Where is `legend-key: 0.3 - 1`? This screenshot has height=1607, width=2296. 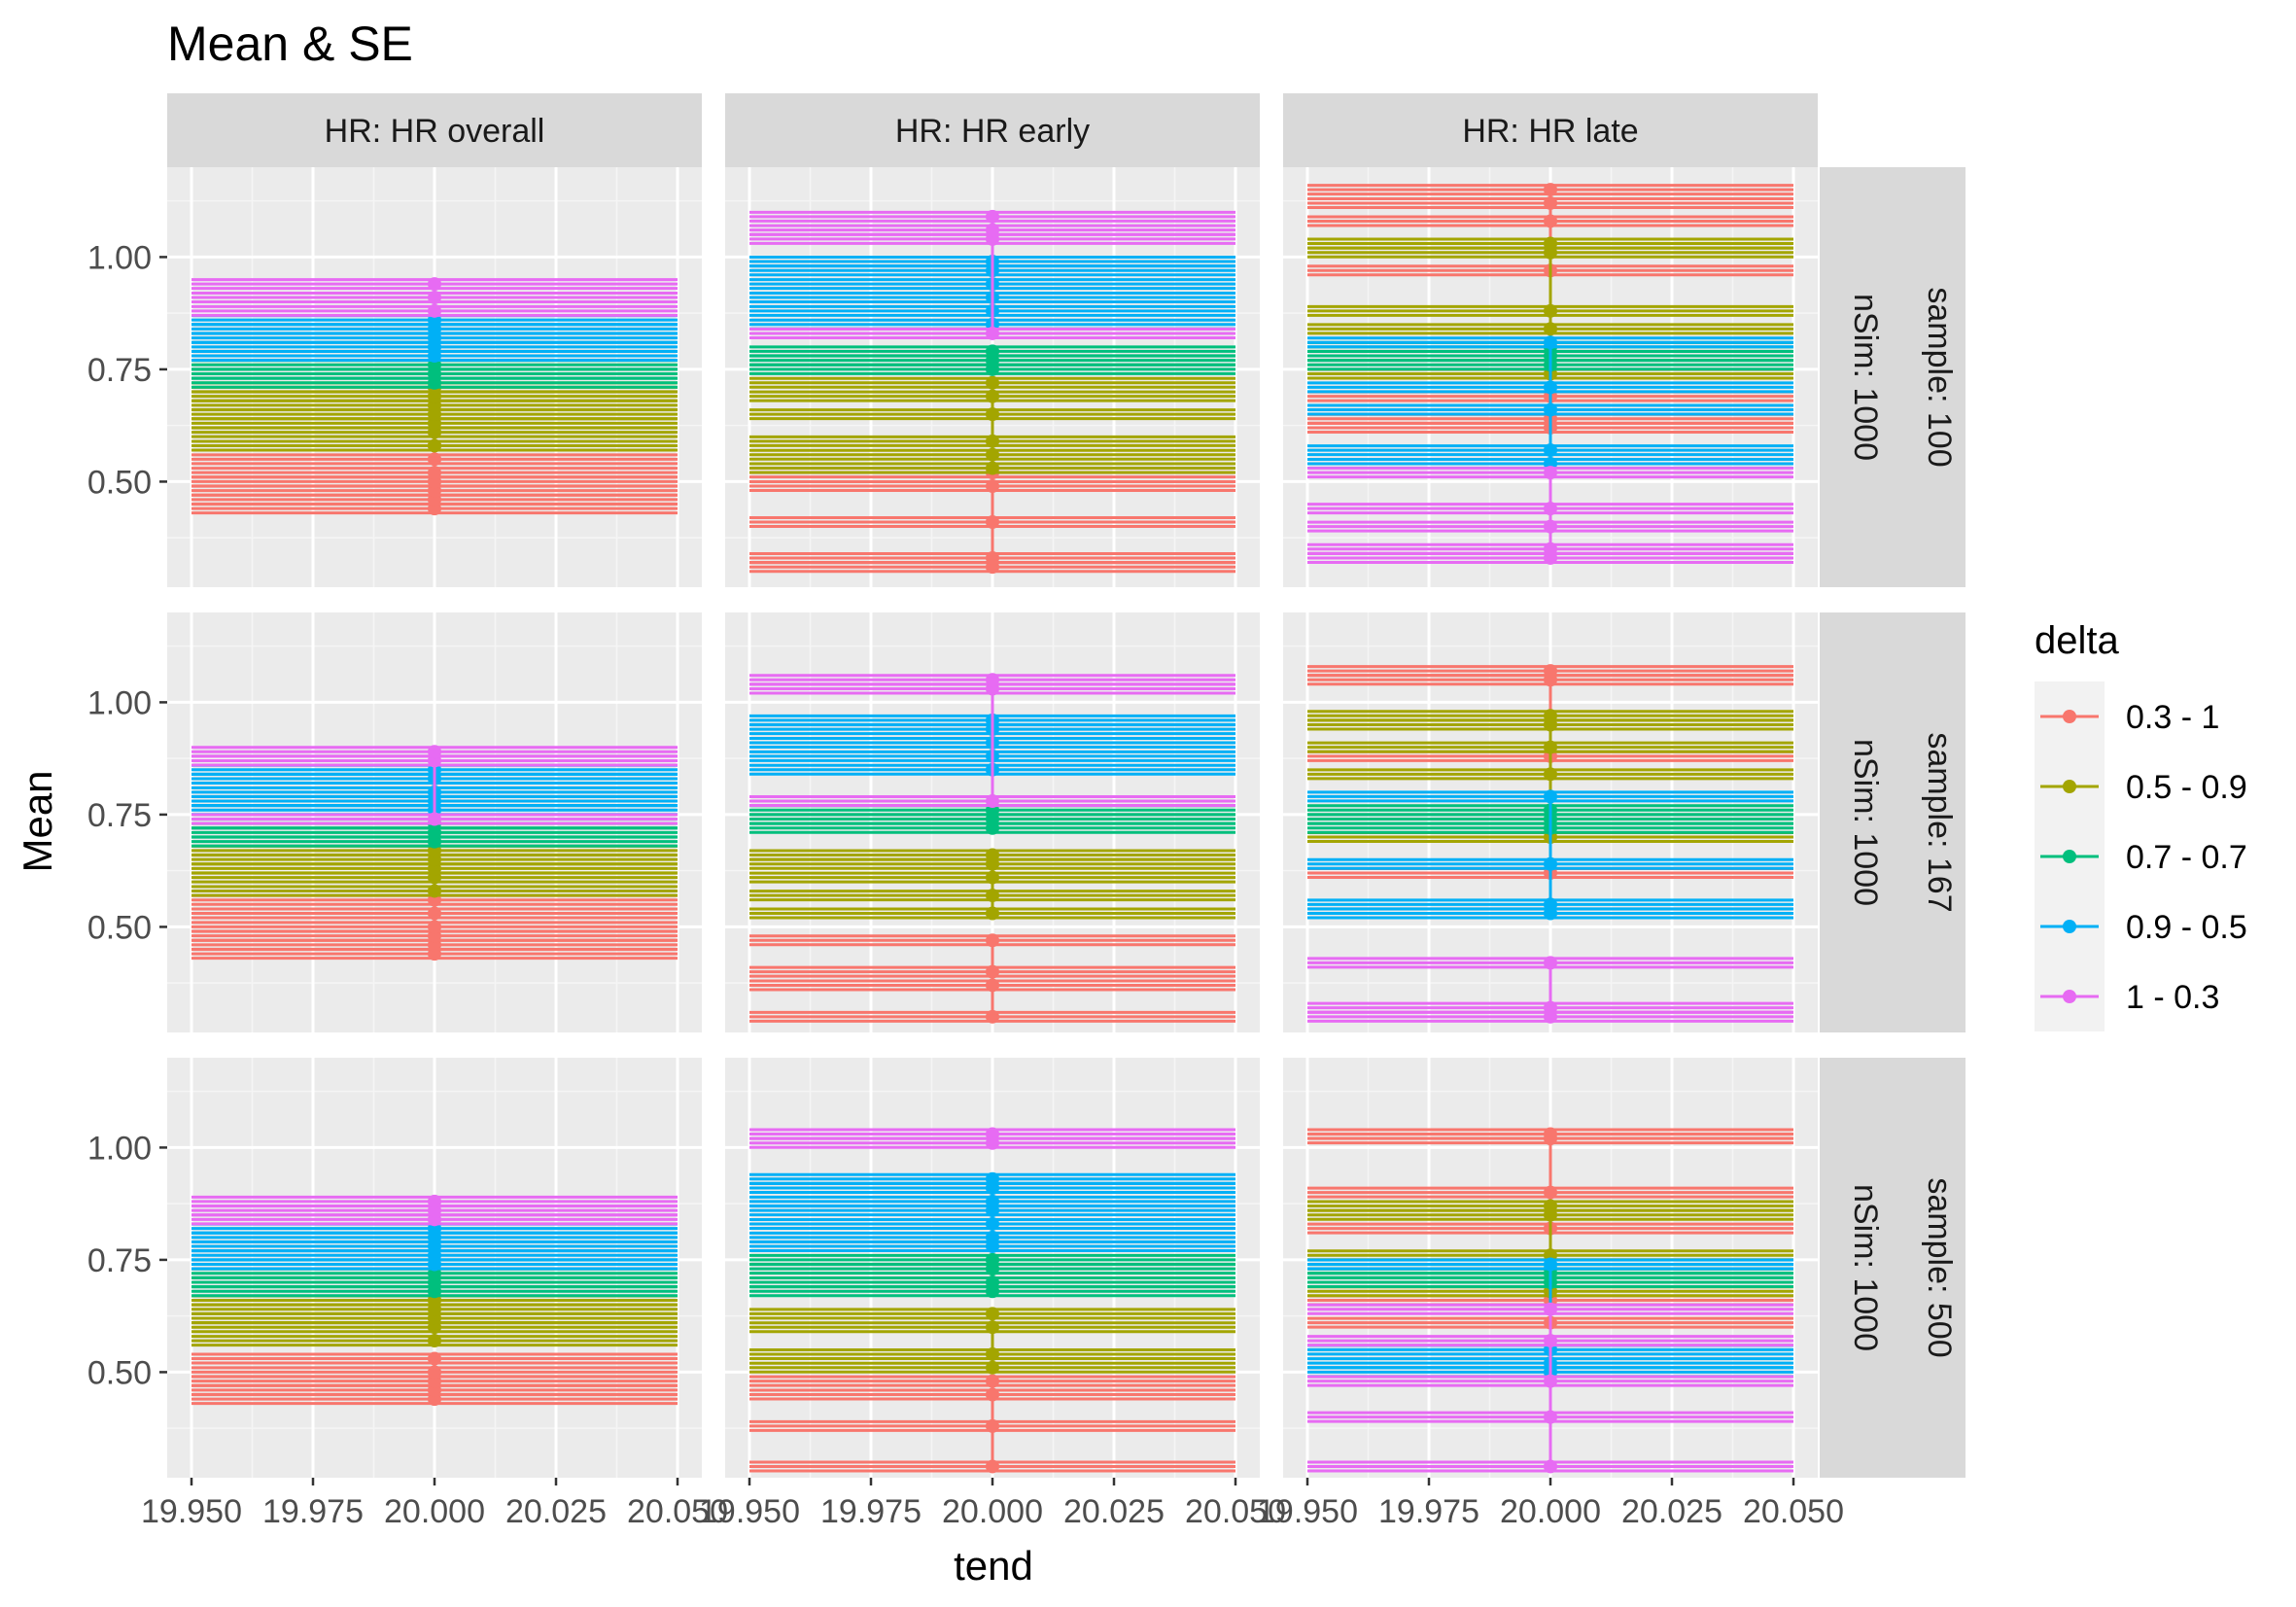 legend-key: 0.3 - 1 is located at coordinates (2127, 716).